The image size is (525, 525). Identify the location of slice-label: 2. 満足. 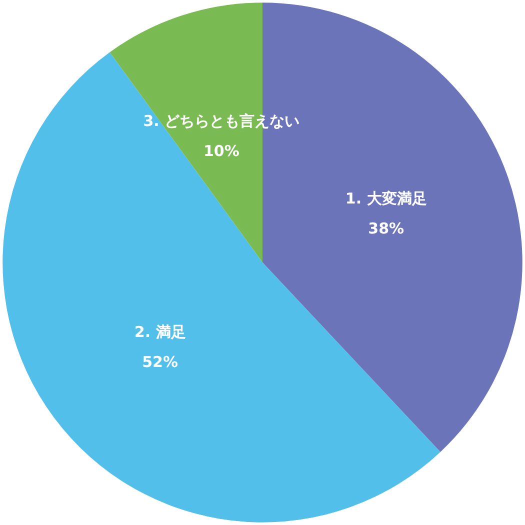
(160, 332).